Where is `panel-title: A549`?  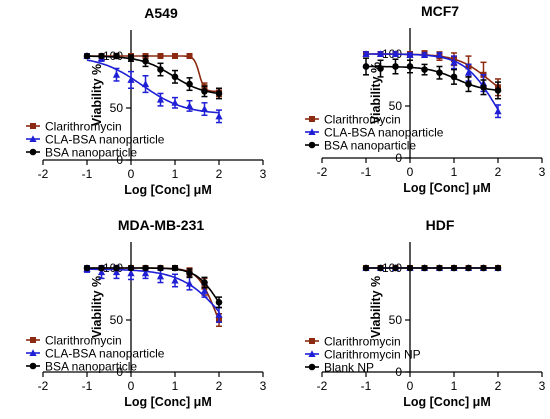
panel-title: A549 is located at coordinates (161, 13).